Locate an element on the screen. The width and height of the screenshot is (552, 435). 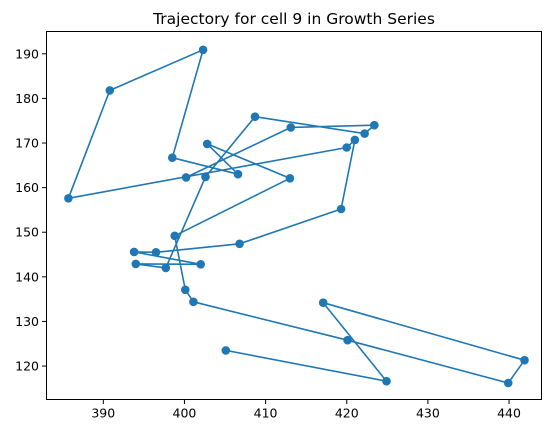
y-tick-label: 140 is located at coordinates (27, 276).